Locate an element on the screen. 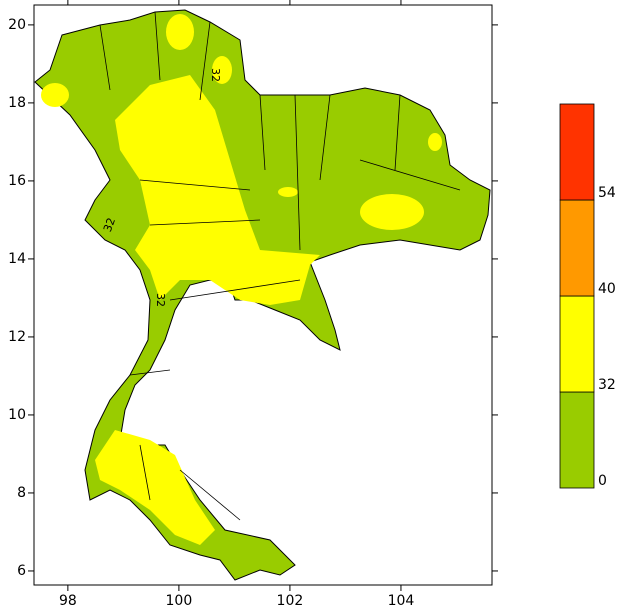 Image resolution: width=620 pixels, height=614 pixels. colorbar-label: 32 is located at coordinates (607, 385).